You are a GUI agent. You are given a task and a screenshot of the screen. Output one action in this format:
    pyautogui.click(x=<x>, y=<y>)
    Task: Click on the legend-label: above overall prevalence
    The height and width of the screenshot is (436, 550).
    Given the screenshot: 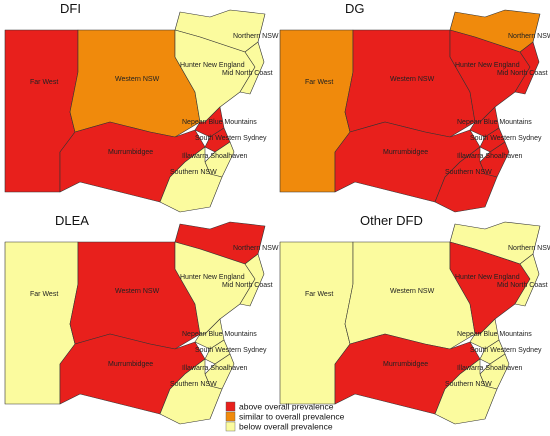 What is the action you would take?
    pyautogui.click(x=286, y=406)
    